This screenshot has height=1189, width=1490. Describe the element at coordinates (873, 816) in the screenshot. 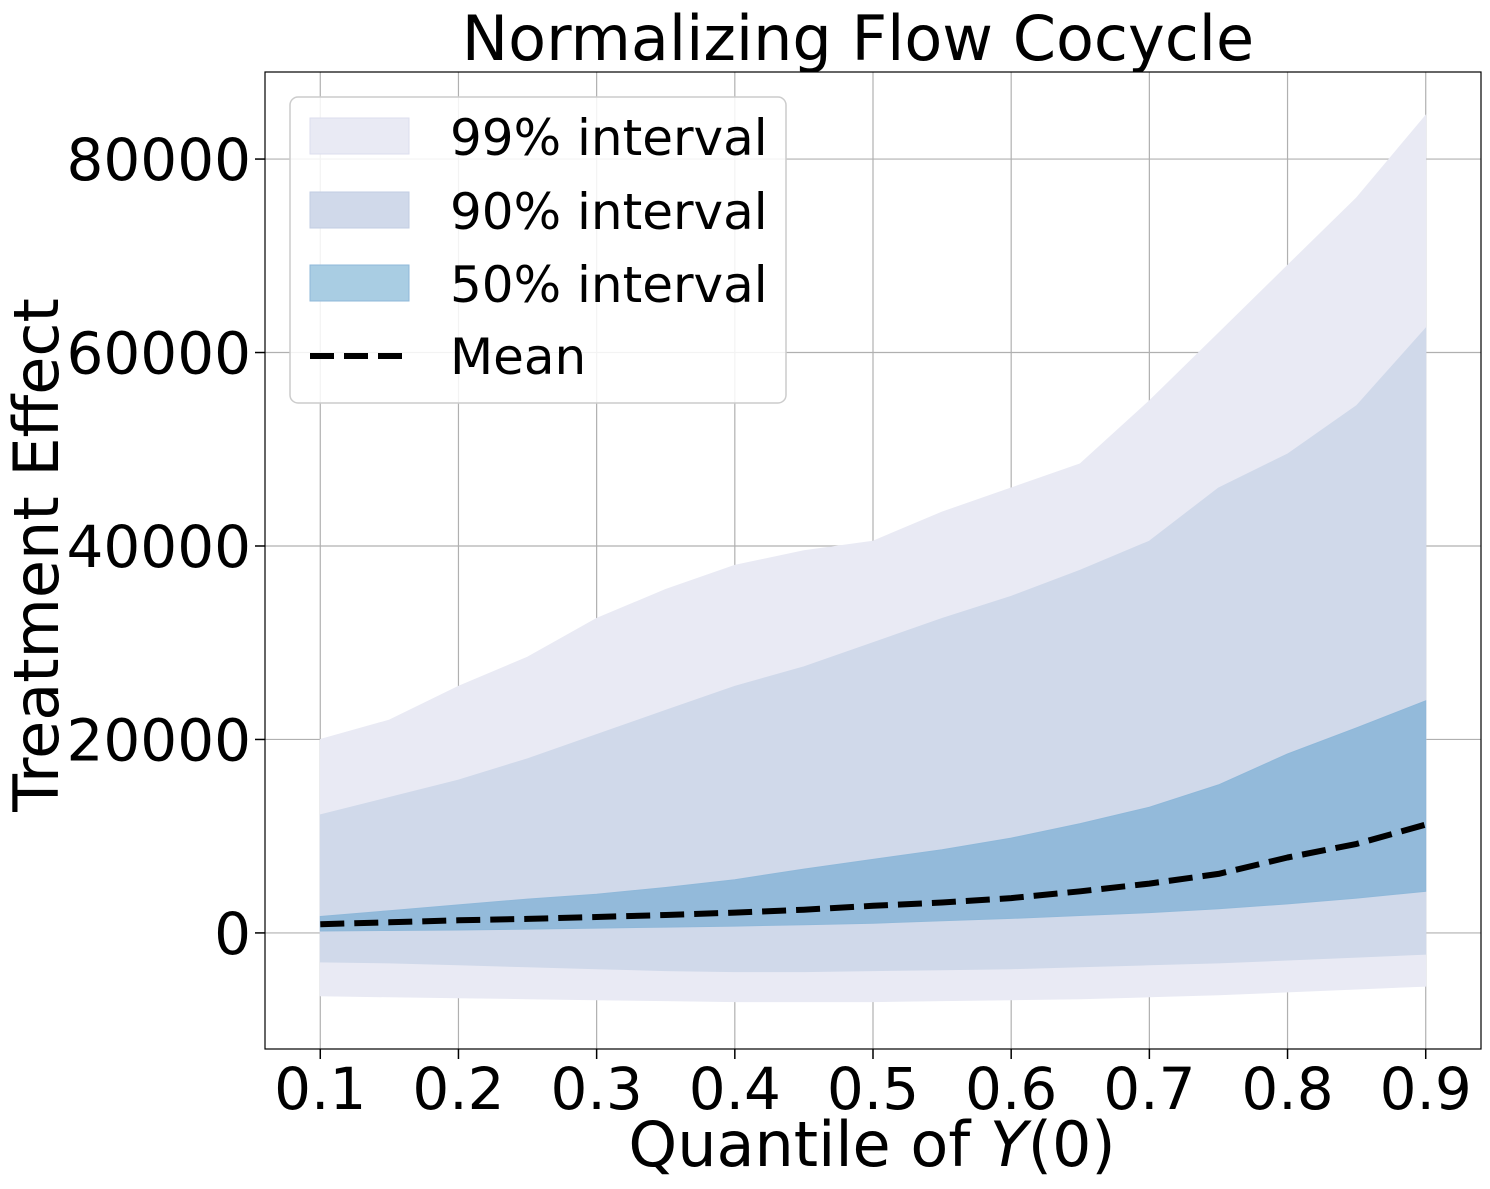

I see `band-50-interval` at that location.